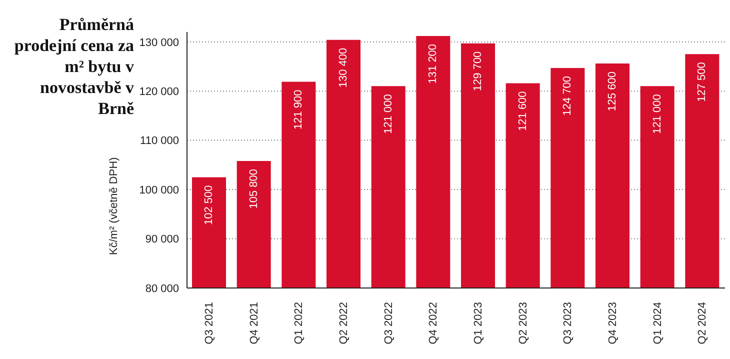 This screenshot has height=359, width=730. I want to click on text: Průměrná prodejní cena za m² bytu v novostavbě v Brně, so click(73, 66).